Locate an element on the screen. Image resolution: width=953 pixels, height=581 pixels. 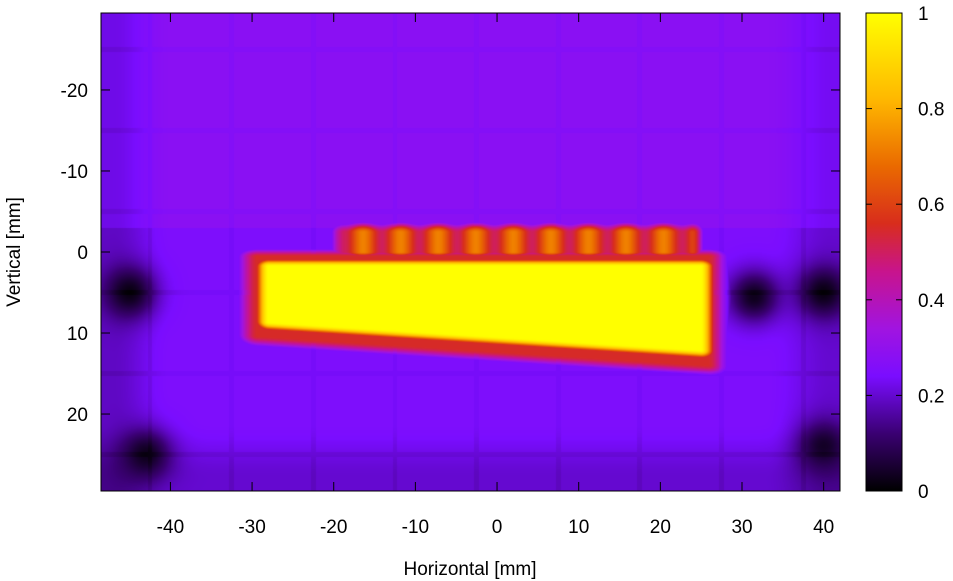
x-tick-label: -20 is located at coordinates (333, 527).